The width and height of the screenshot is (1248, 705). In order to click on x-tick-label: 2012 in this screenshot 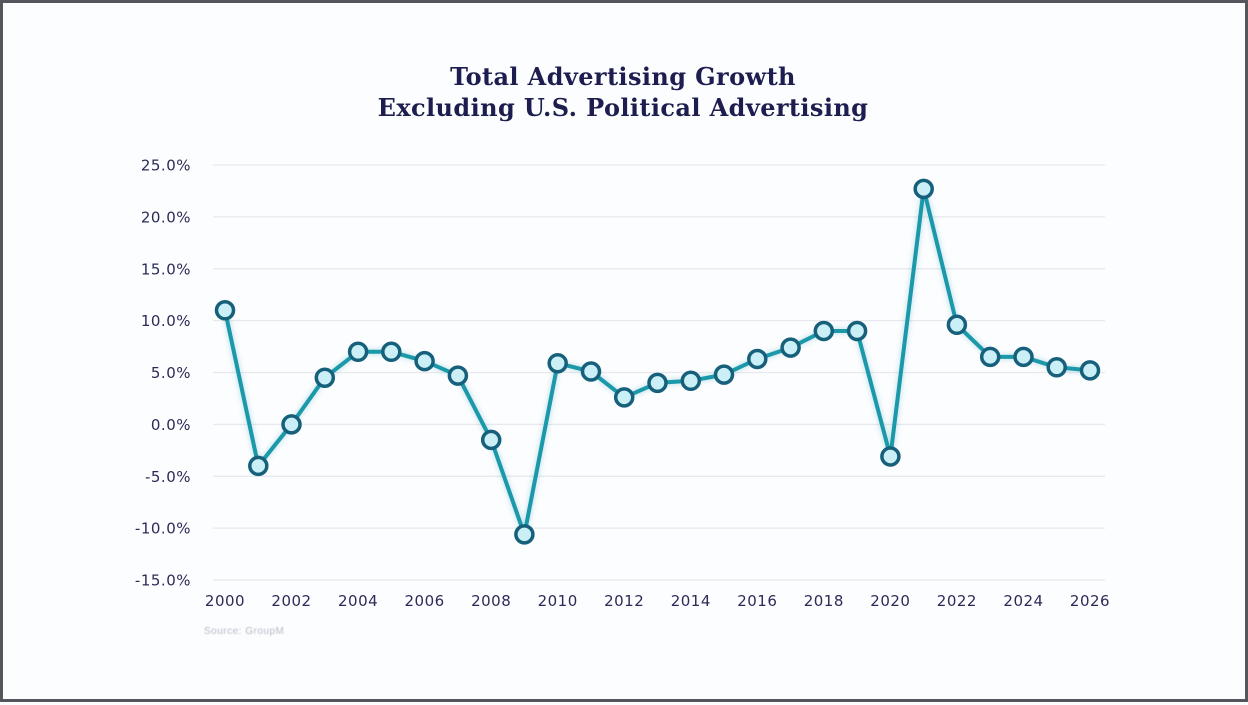, I will do `click(624, 601)`.